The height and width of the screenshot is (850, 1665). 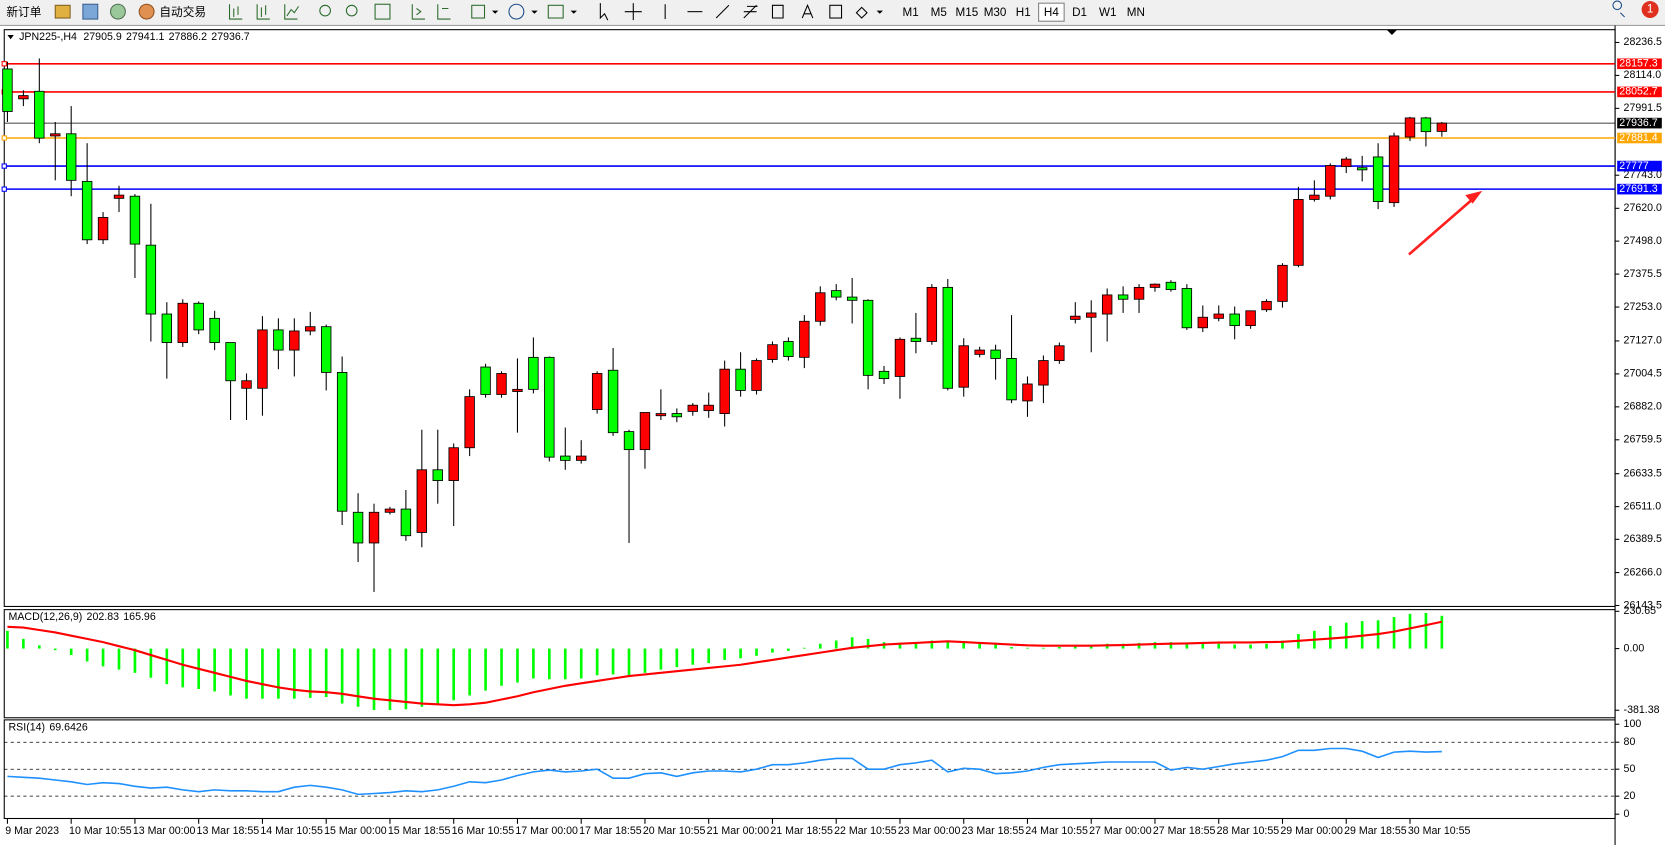 I want to click on timeframe-button: M30, so click(x=995, y=12).